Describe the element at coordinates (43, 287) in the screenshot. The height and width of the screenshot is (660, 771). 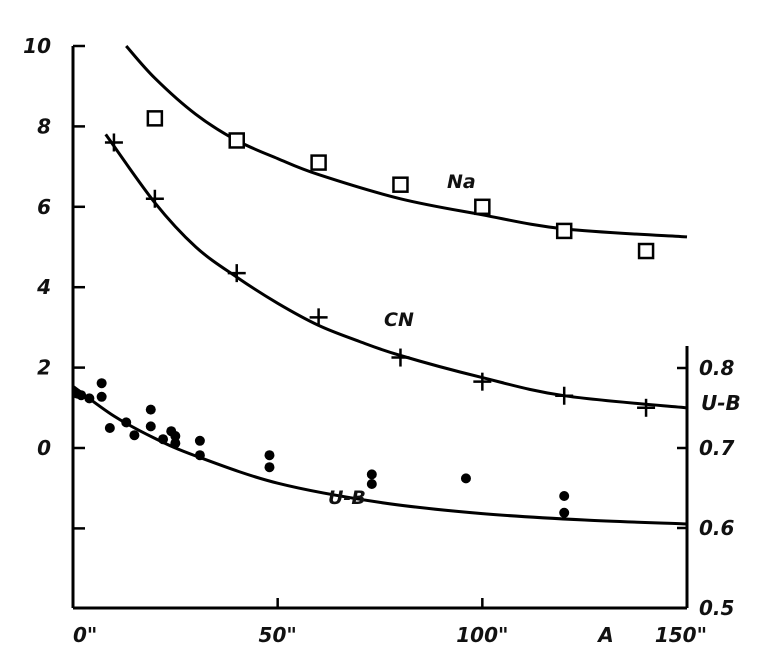
I see `left-axis-tick-label: 4` at that location.